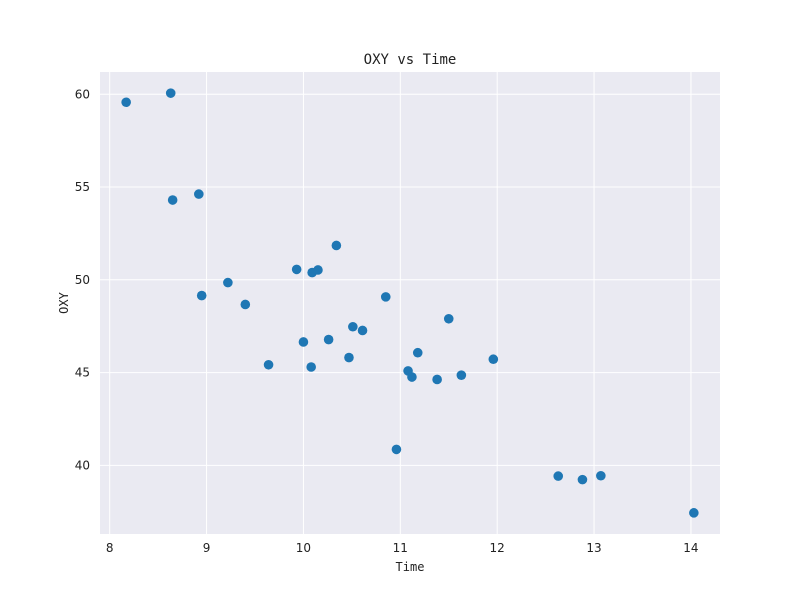 This screenshot has height=600, width=800. What do you see at coordinates (497, 548) in the screenshot?
I see `x-tick-label: 12` at bounding box center [497, 548].